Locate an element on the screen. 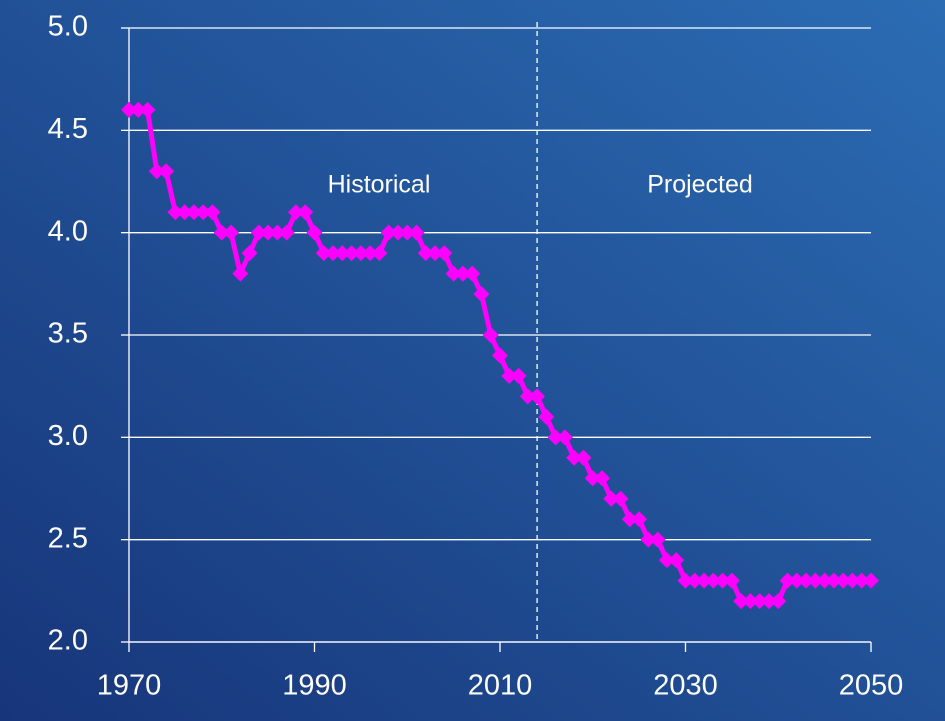 The width and height of the screenshot is (945, 721). y-tick-label: 3.5 is located at coordinates (68, 334).